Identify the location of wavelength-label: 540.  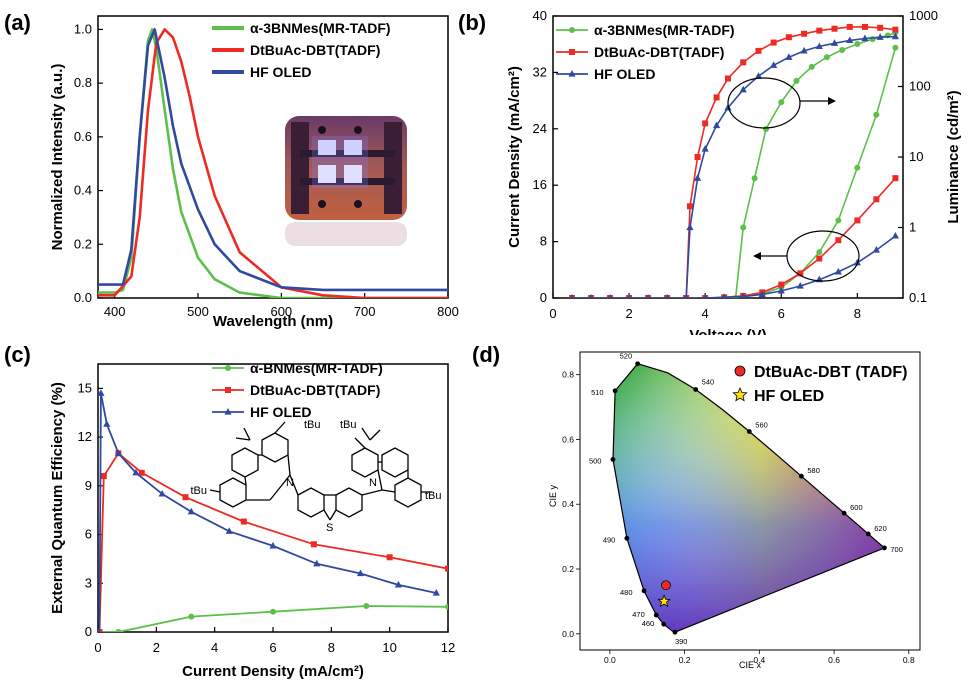
(708, 381).